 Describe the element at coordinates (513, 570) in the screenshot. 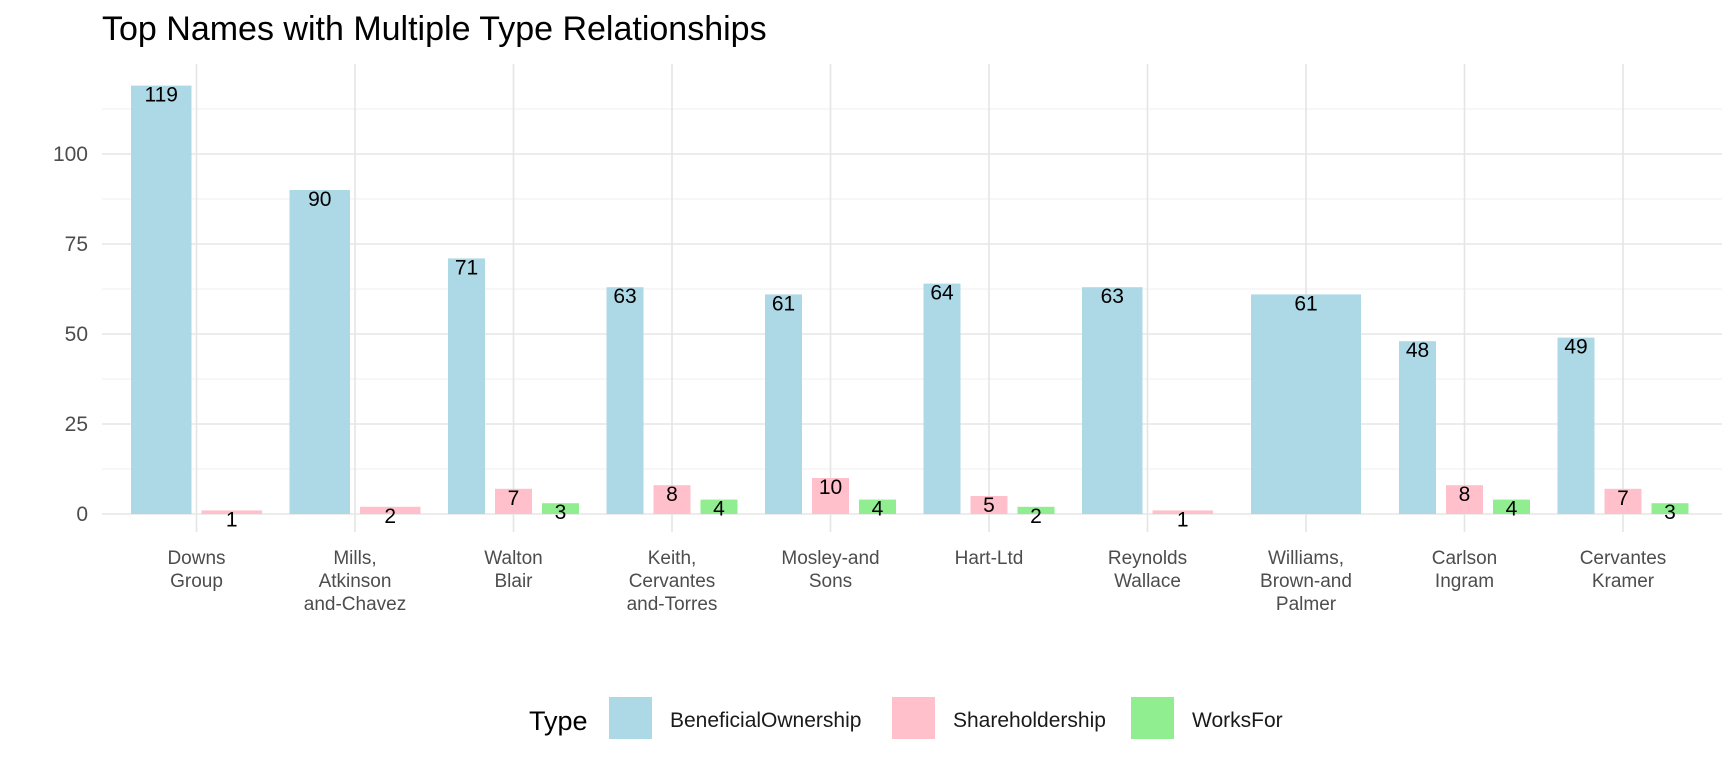

I see `x-tick-label: Walton Blair` at that location.